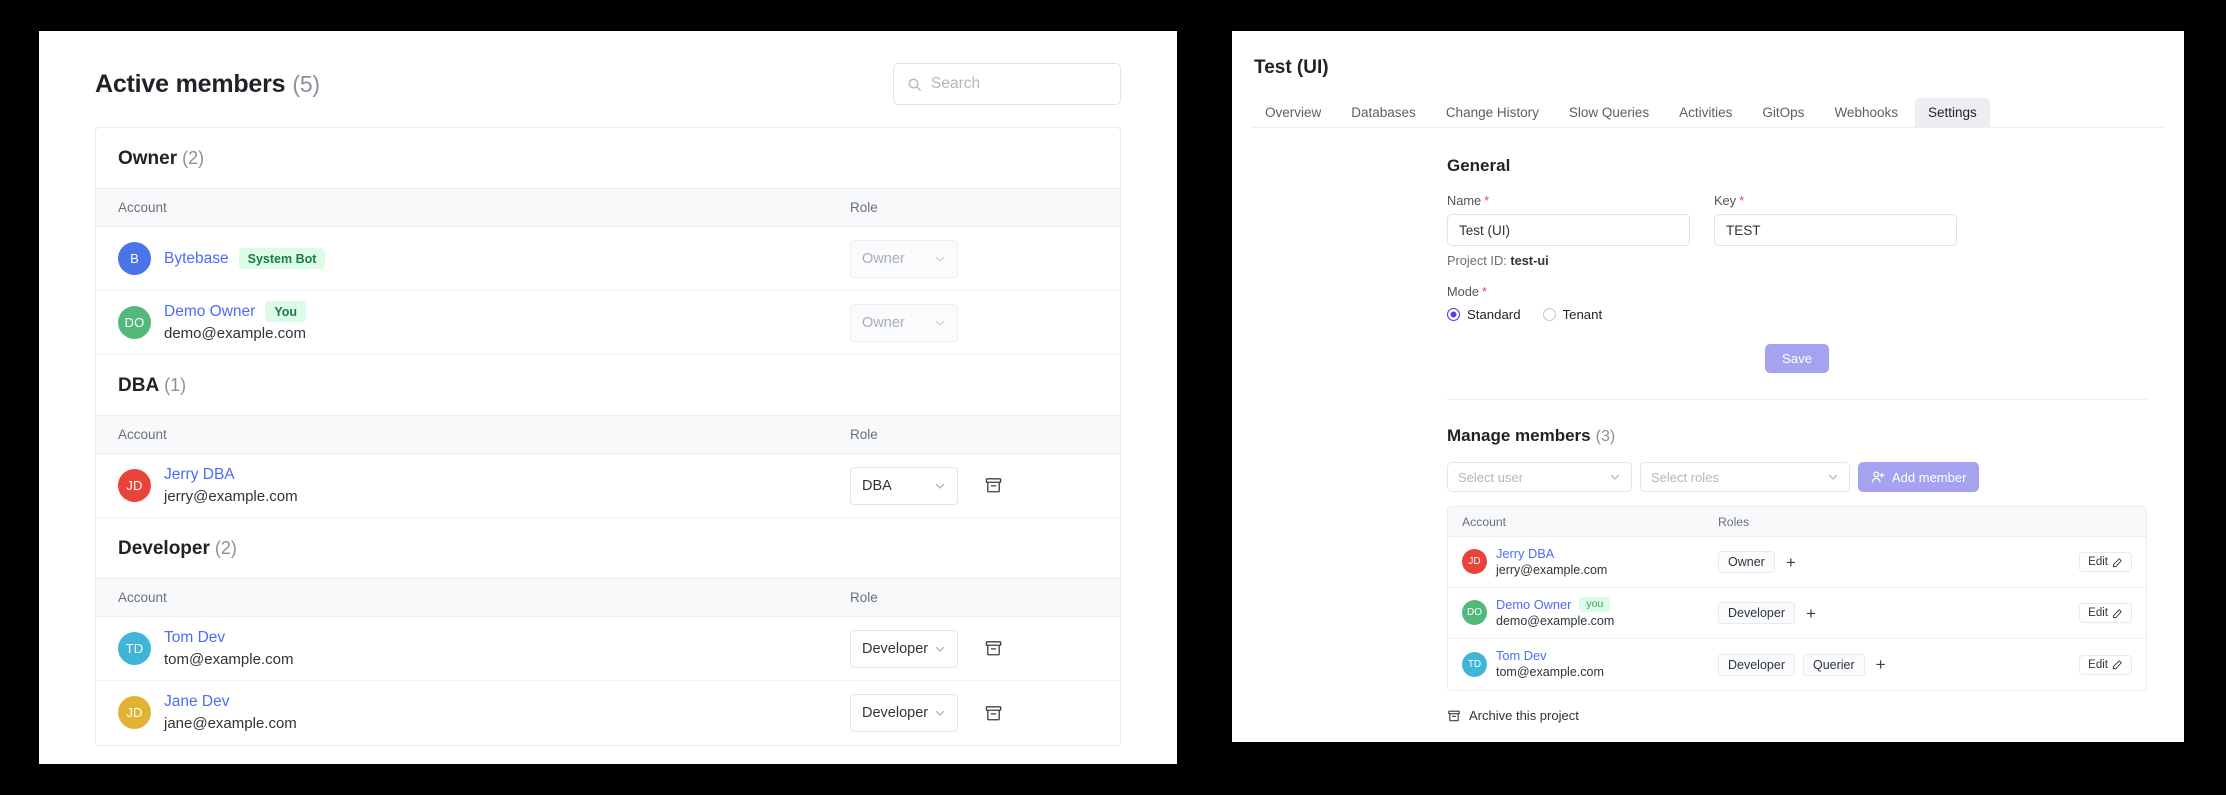 The image size is (2226, 795). I want to click on tab-overview: Overview, so click(1293, 112).